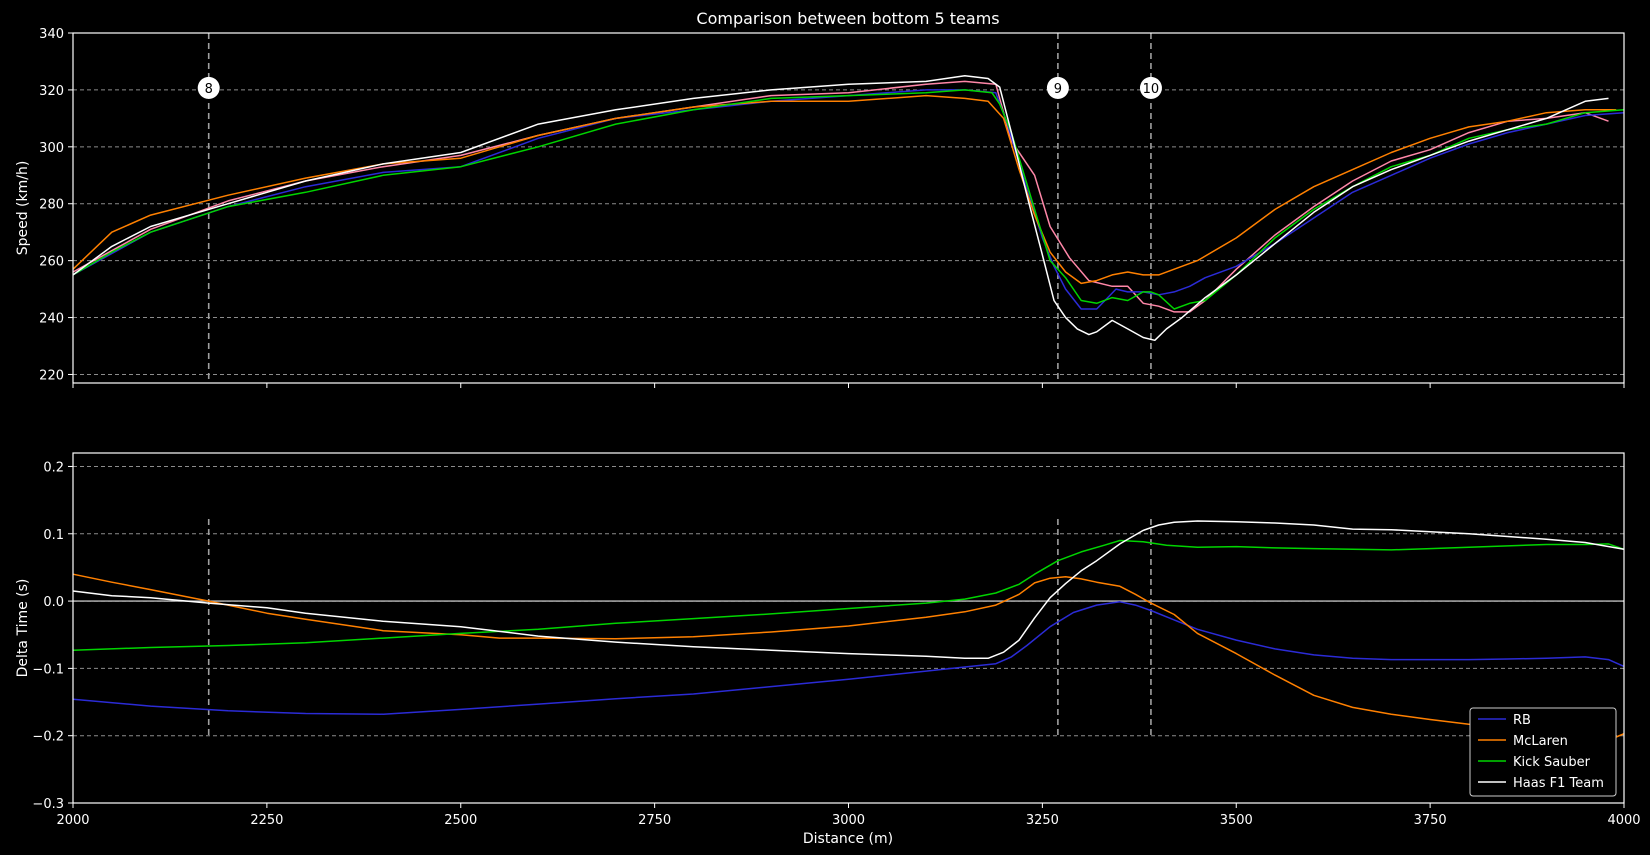 The image size is (1650, 855). What do you see at coordinates (53, 535) in the screenshot?
I see `y-tick-label: 0.1` at bounding box center [53, 535].